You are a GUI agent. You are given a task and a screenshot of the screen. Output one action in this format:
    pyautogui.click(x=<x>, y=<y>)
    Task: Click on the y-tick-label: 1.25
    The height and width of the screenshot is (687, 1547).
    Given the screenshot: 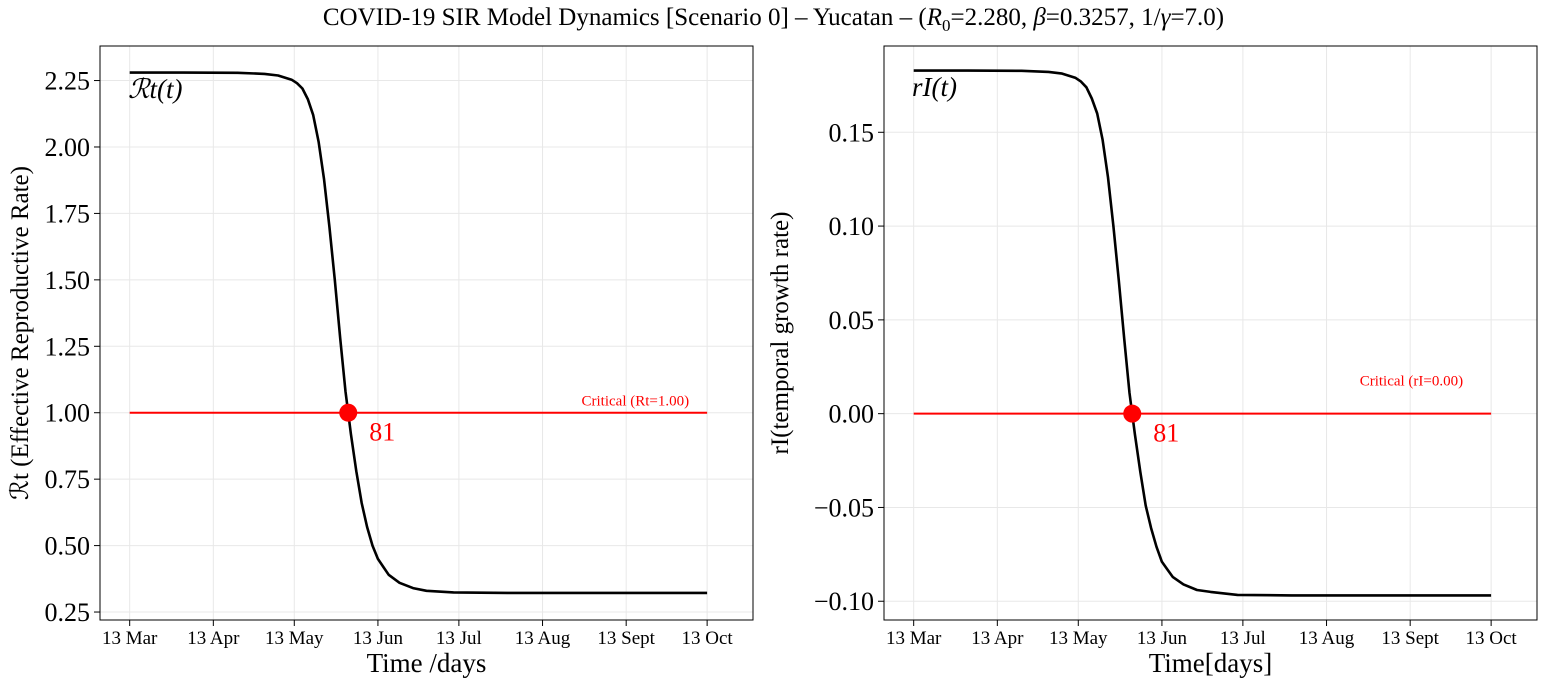 What is the action you would take?
    pyautogui.click(x=68, y=346)
    